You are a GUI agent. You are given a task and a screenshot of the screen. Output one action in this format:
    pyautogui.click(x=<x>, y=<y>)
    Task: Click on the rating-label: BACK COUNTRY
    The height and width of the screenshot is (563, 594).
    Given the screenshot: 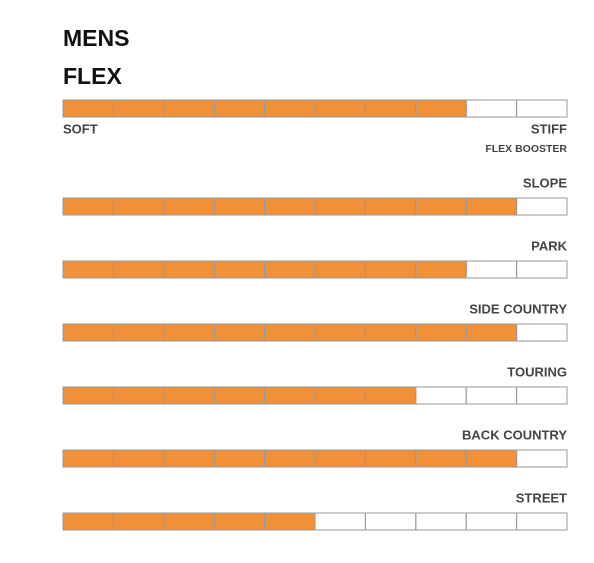 What is the action you would take?
    pyautogui.click(x=514, y=434)
    